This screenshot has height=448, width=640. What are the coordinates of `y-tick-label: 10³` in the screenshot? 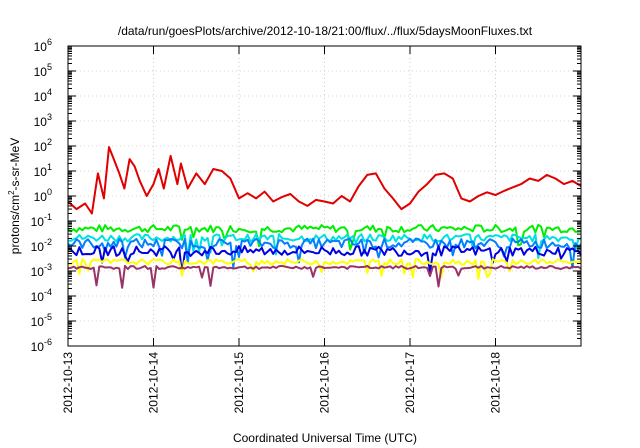 It's located at (43, 120).